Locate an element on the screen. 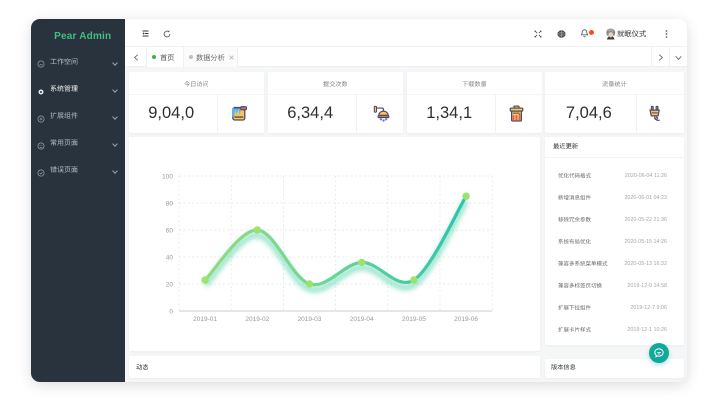 This screenshot has width=723, height=406. svg-text: 2019-02 is located at coordinates (257, 319).